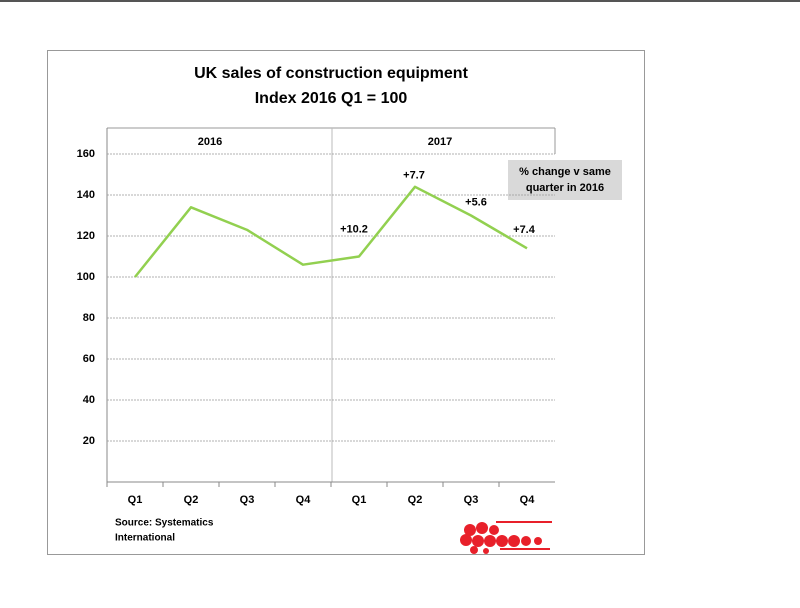 This screenshot has width=800, height=608. Describe the element at coordinates (86, 195) in the screenshot. I see `y-tick-label: 140` at that location.